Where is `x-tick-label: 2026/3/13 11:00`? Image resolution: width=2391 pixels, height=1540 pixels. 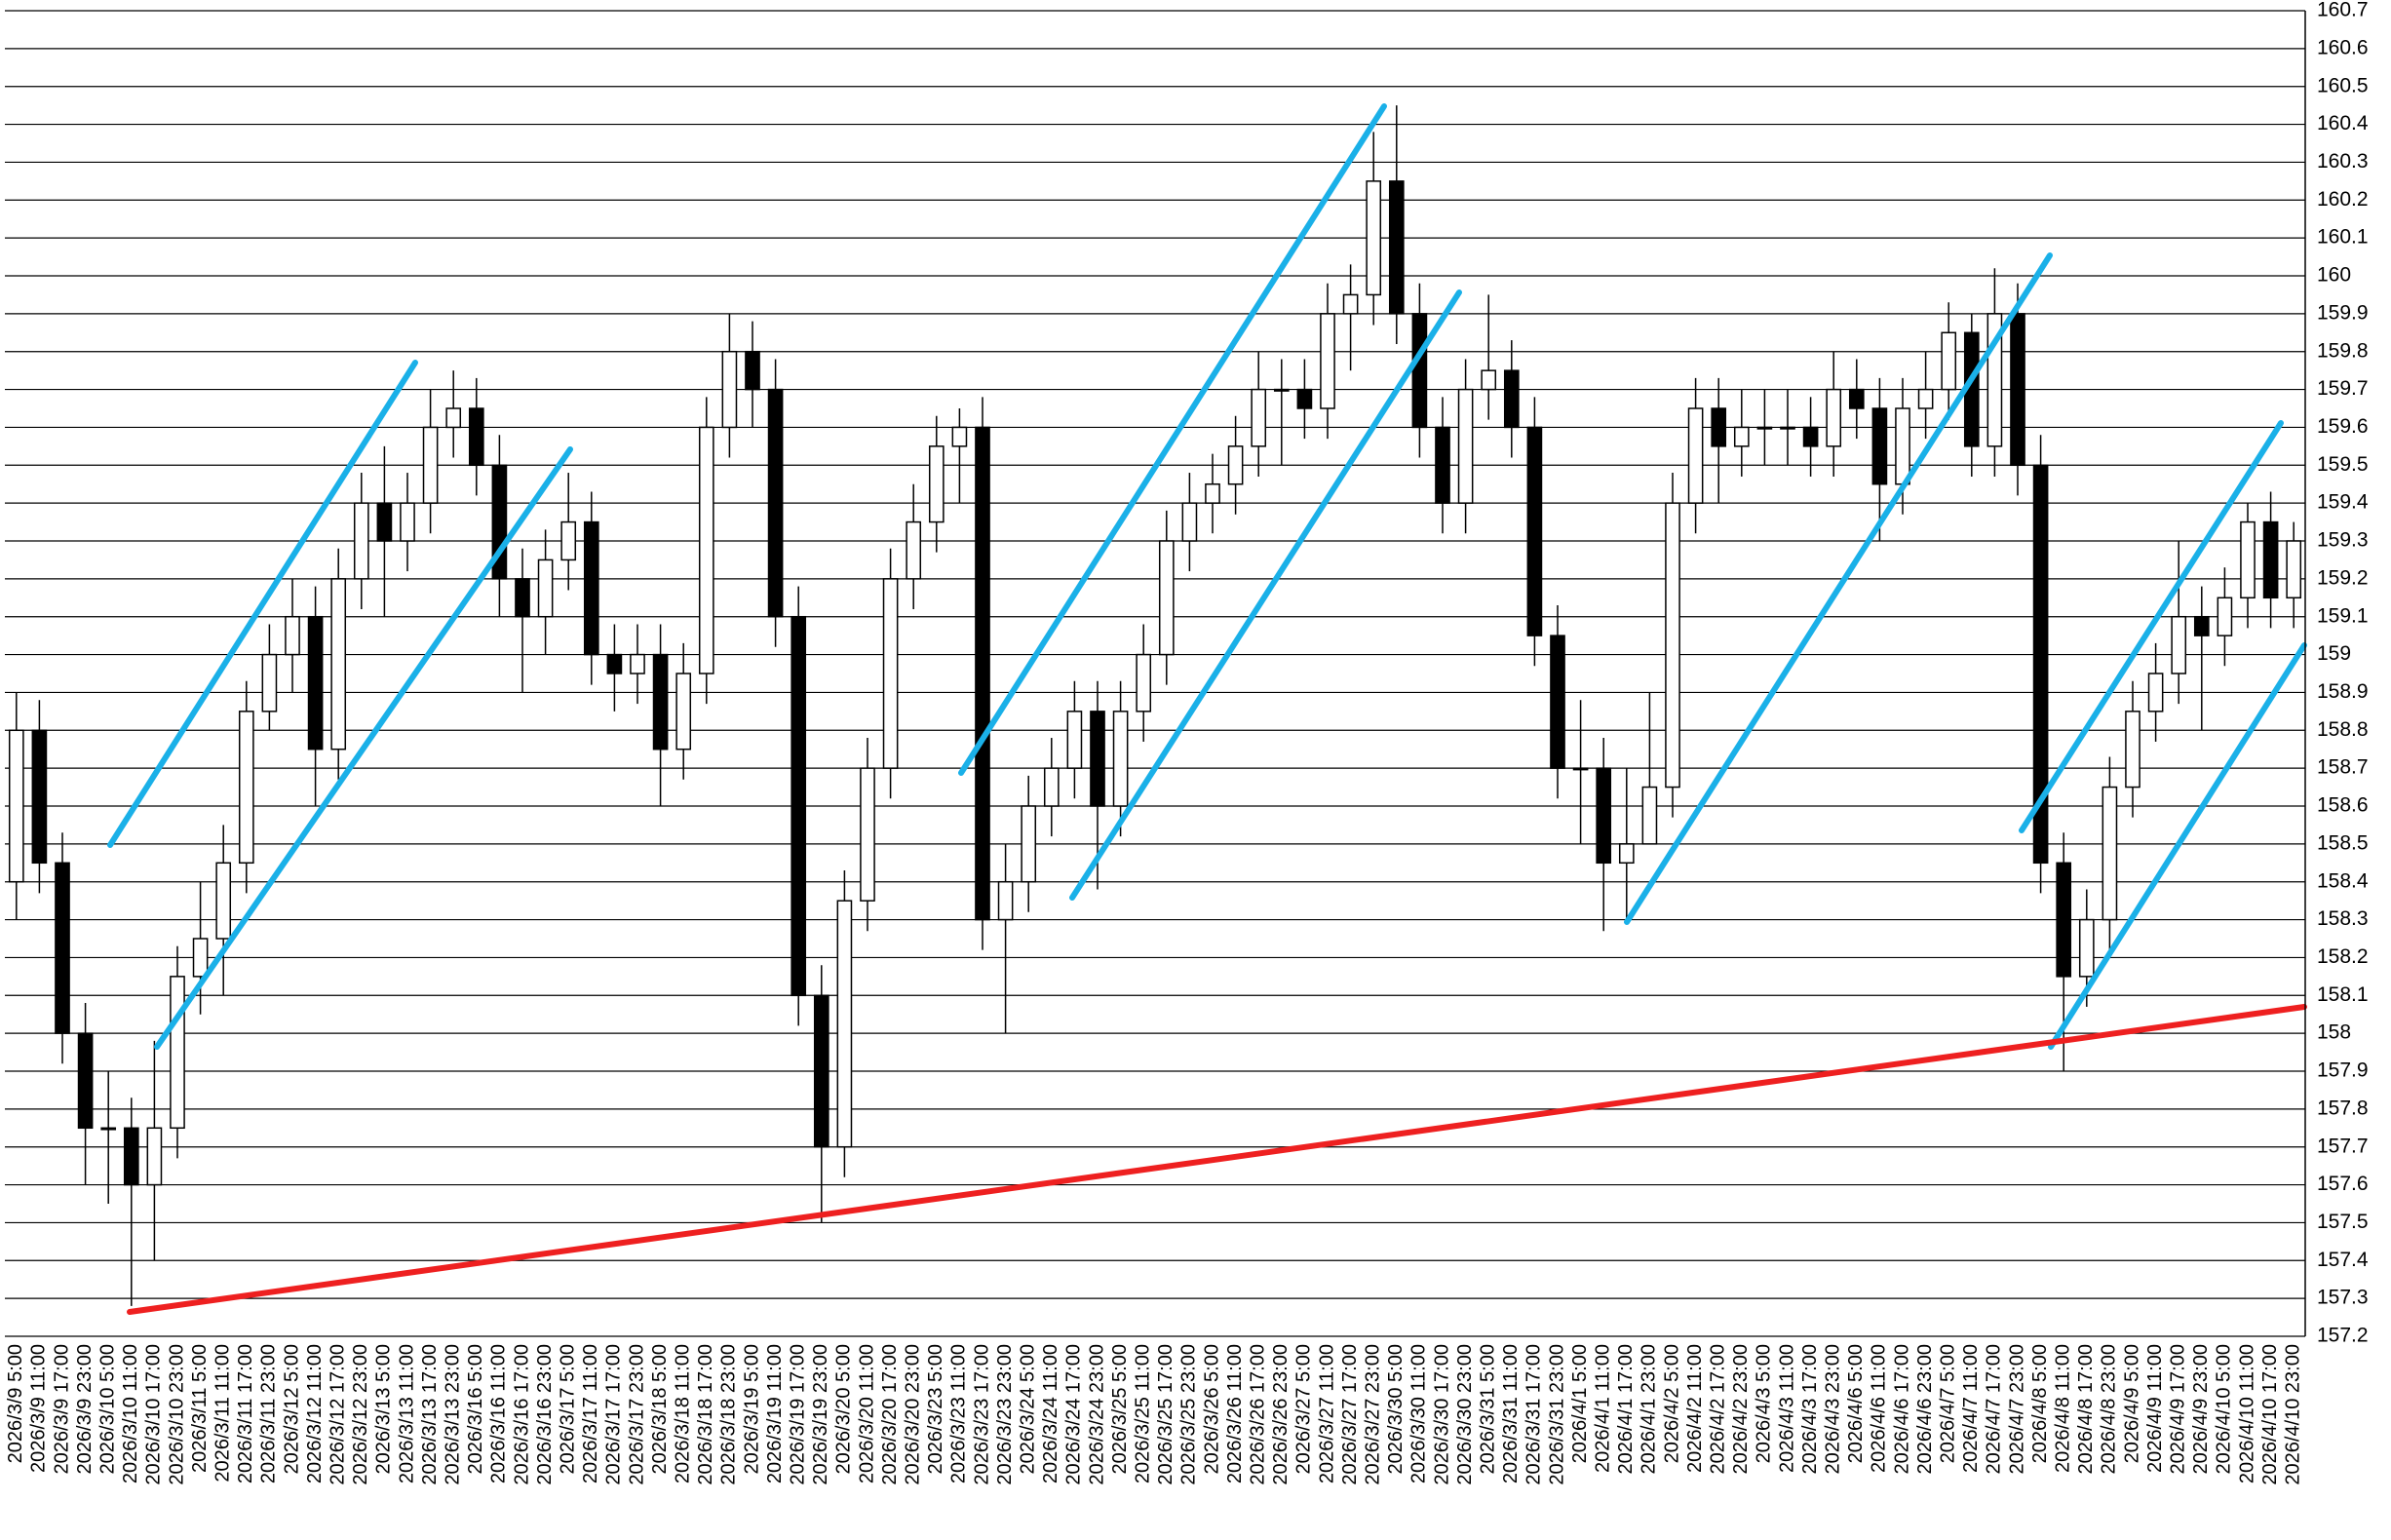 x-tick-label: 2026/3/13 11:00 is located at coordinates (406, 1413).